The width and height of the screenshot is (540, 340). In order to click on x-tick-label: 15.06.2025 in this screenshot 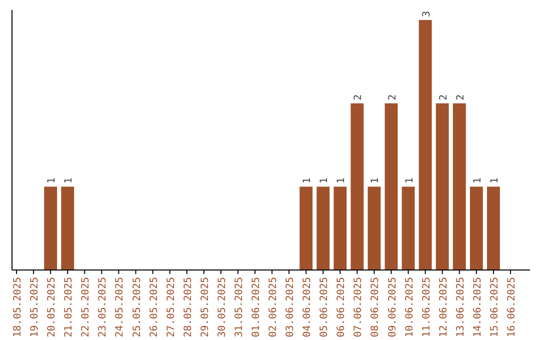, I will do `click(494, 307)`.